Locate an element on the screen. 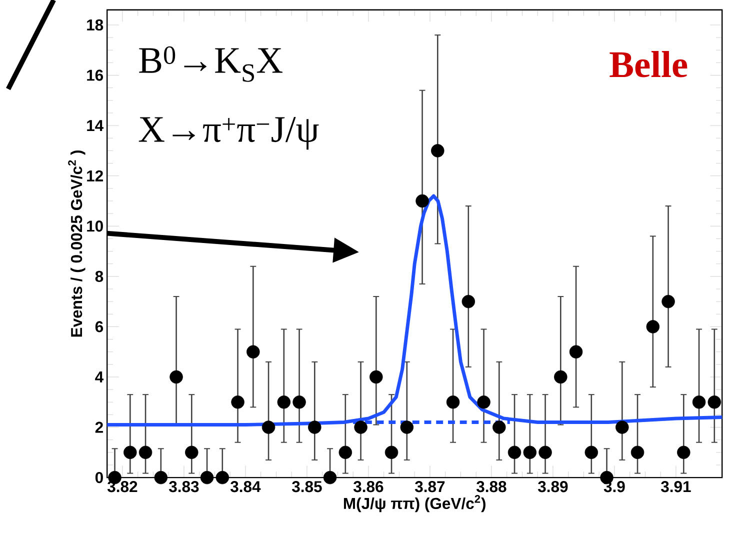  x-axis-title: M(J/ψ ππ) (GeV/c$^{2}$) is located at coordinates (415, 503).